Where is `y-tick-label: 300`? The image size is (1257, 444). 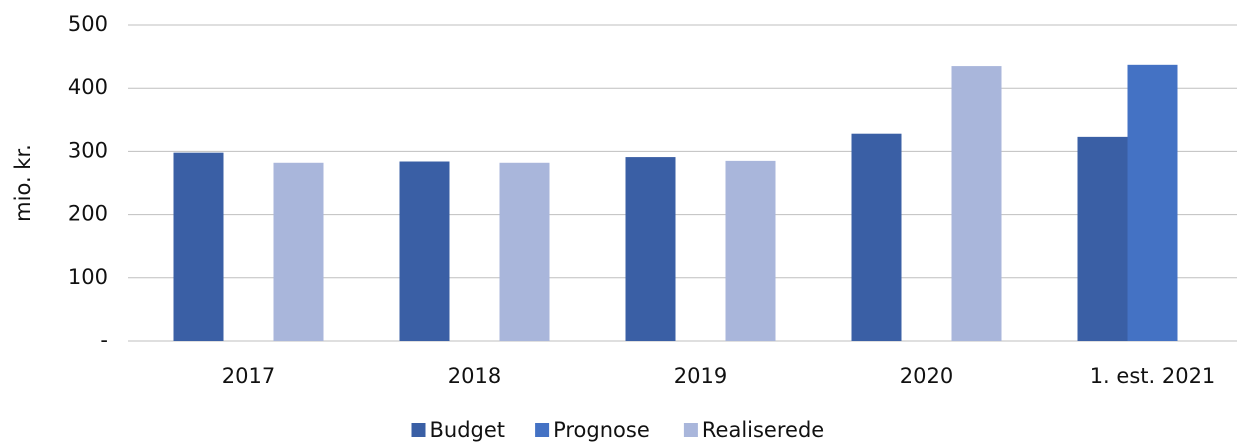 y-tick-label: 300 is located at coordinates (88, 150).